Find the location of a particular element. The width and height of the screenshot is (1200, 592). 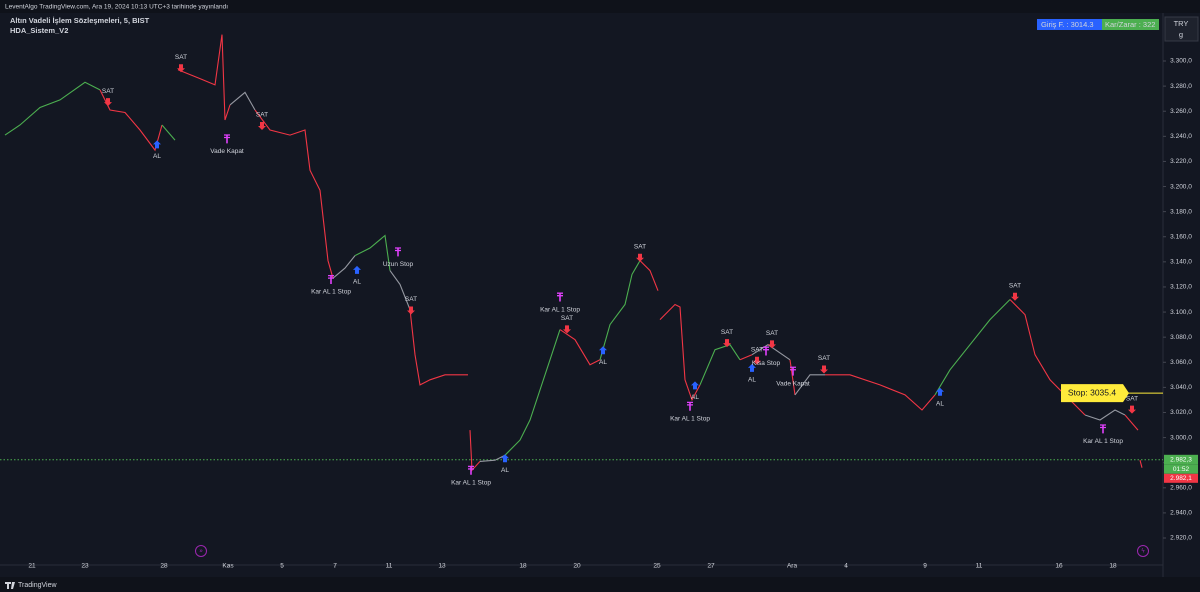

currency: TRY is located at coordinates (1181, 23).